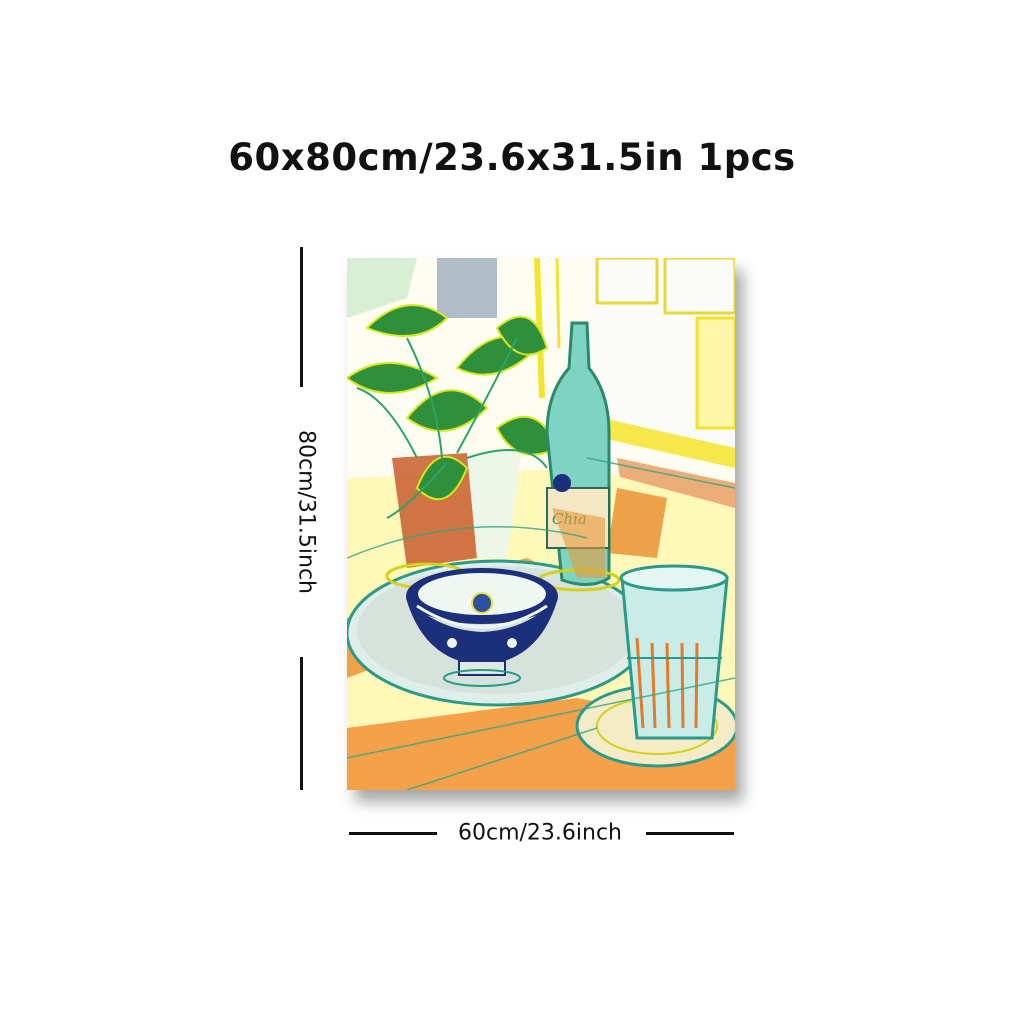  What do you see at coordinates (301, 317) in the screenshot?
I see `height-dimension-line-top` at bounding box center [301, 317].